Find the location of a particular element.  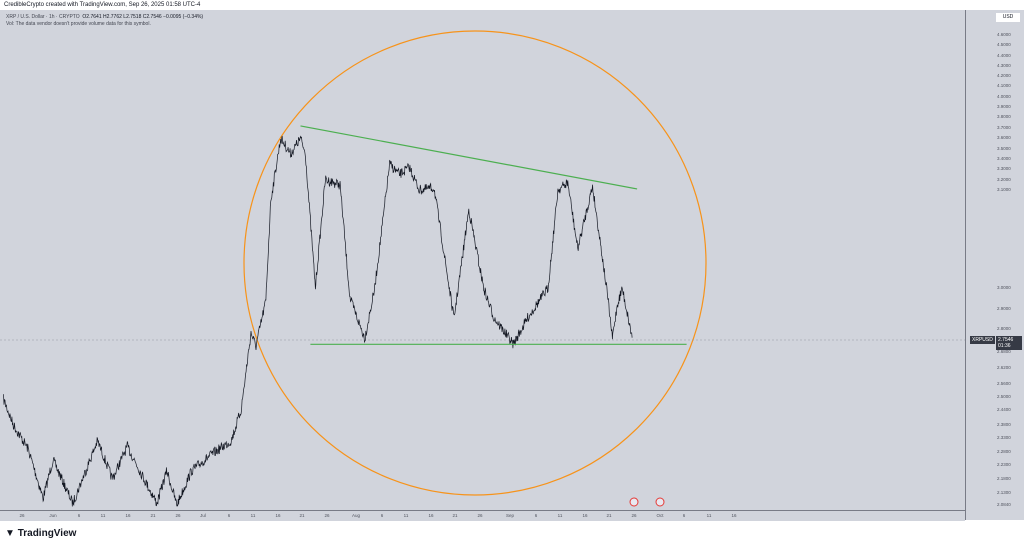

time-axis is located at coordinates (482, 515).